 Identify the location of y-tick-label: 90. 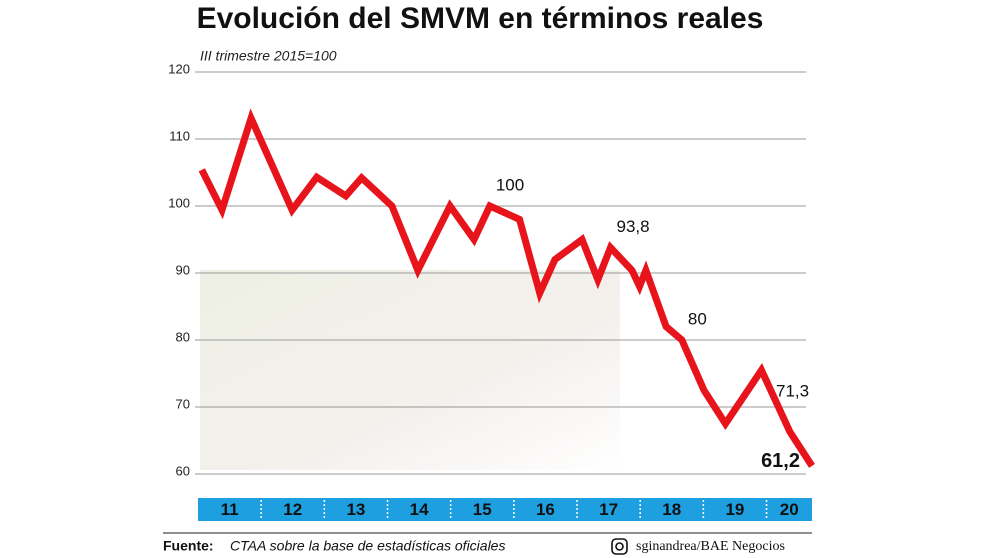
(183, 269).